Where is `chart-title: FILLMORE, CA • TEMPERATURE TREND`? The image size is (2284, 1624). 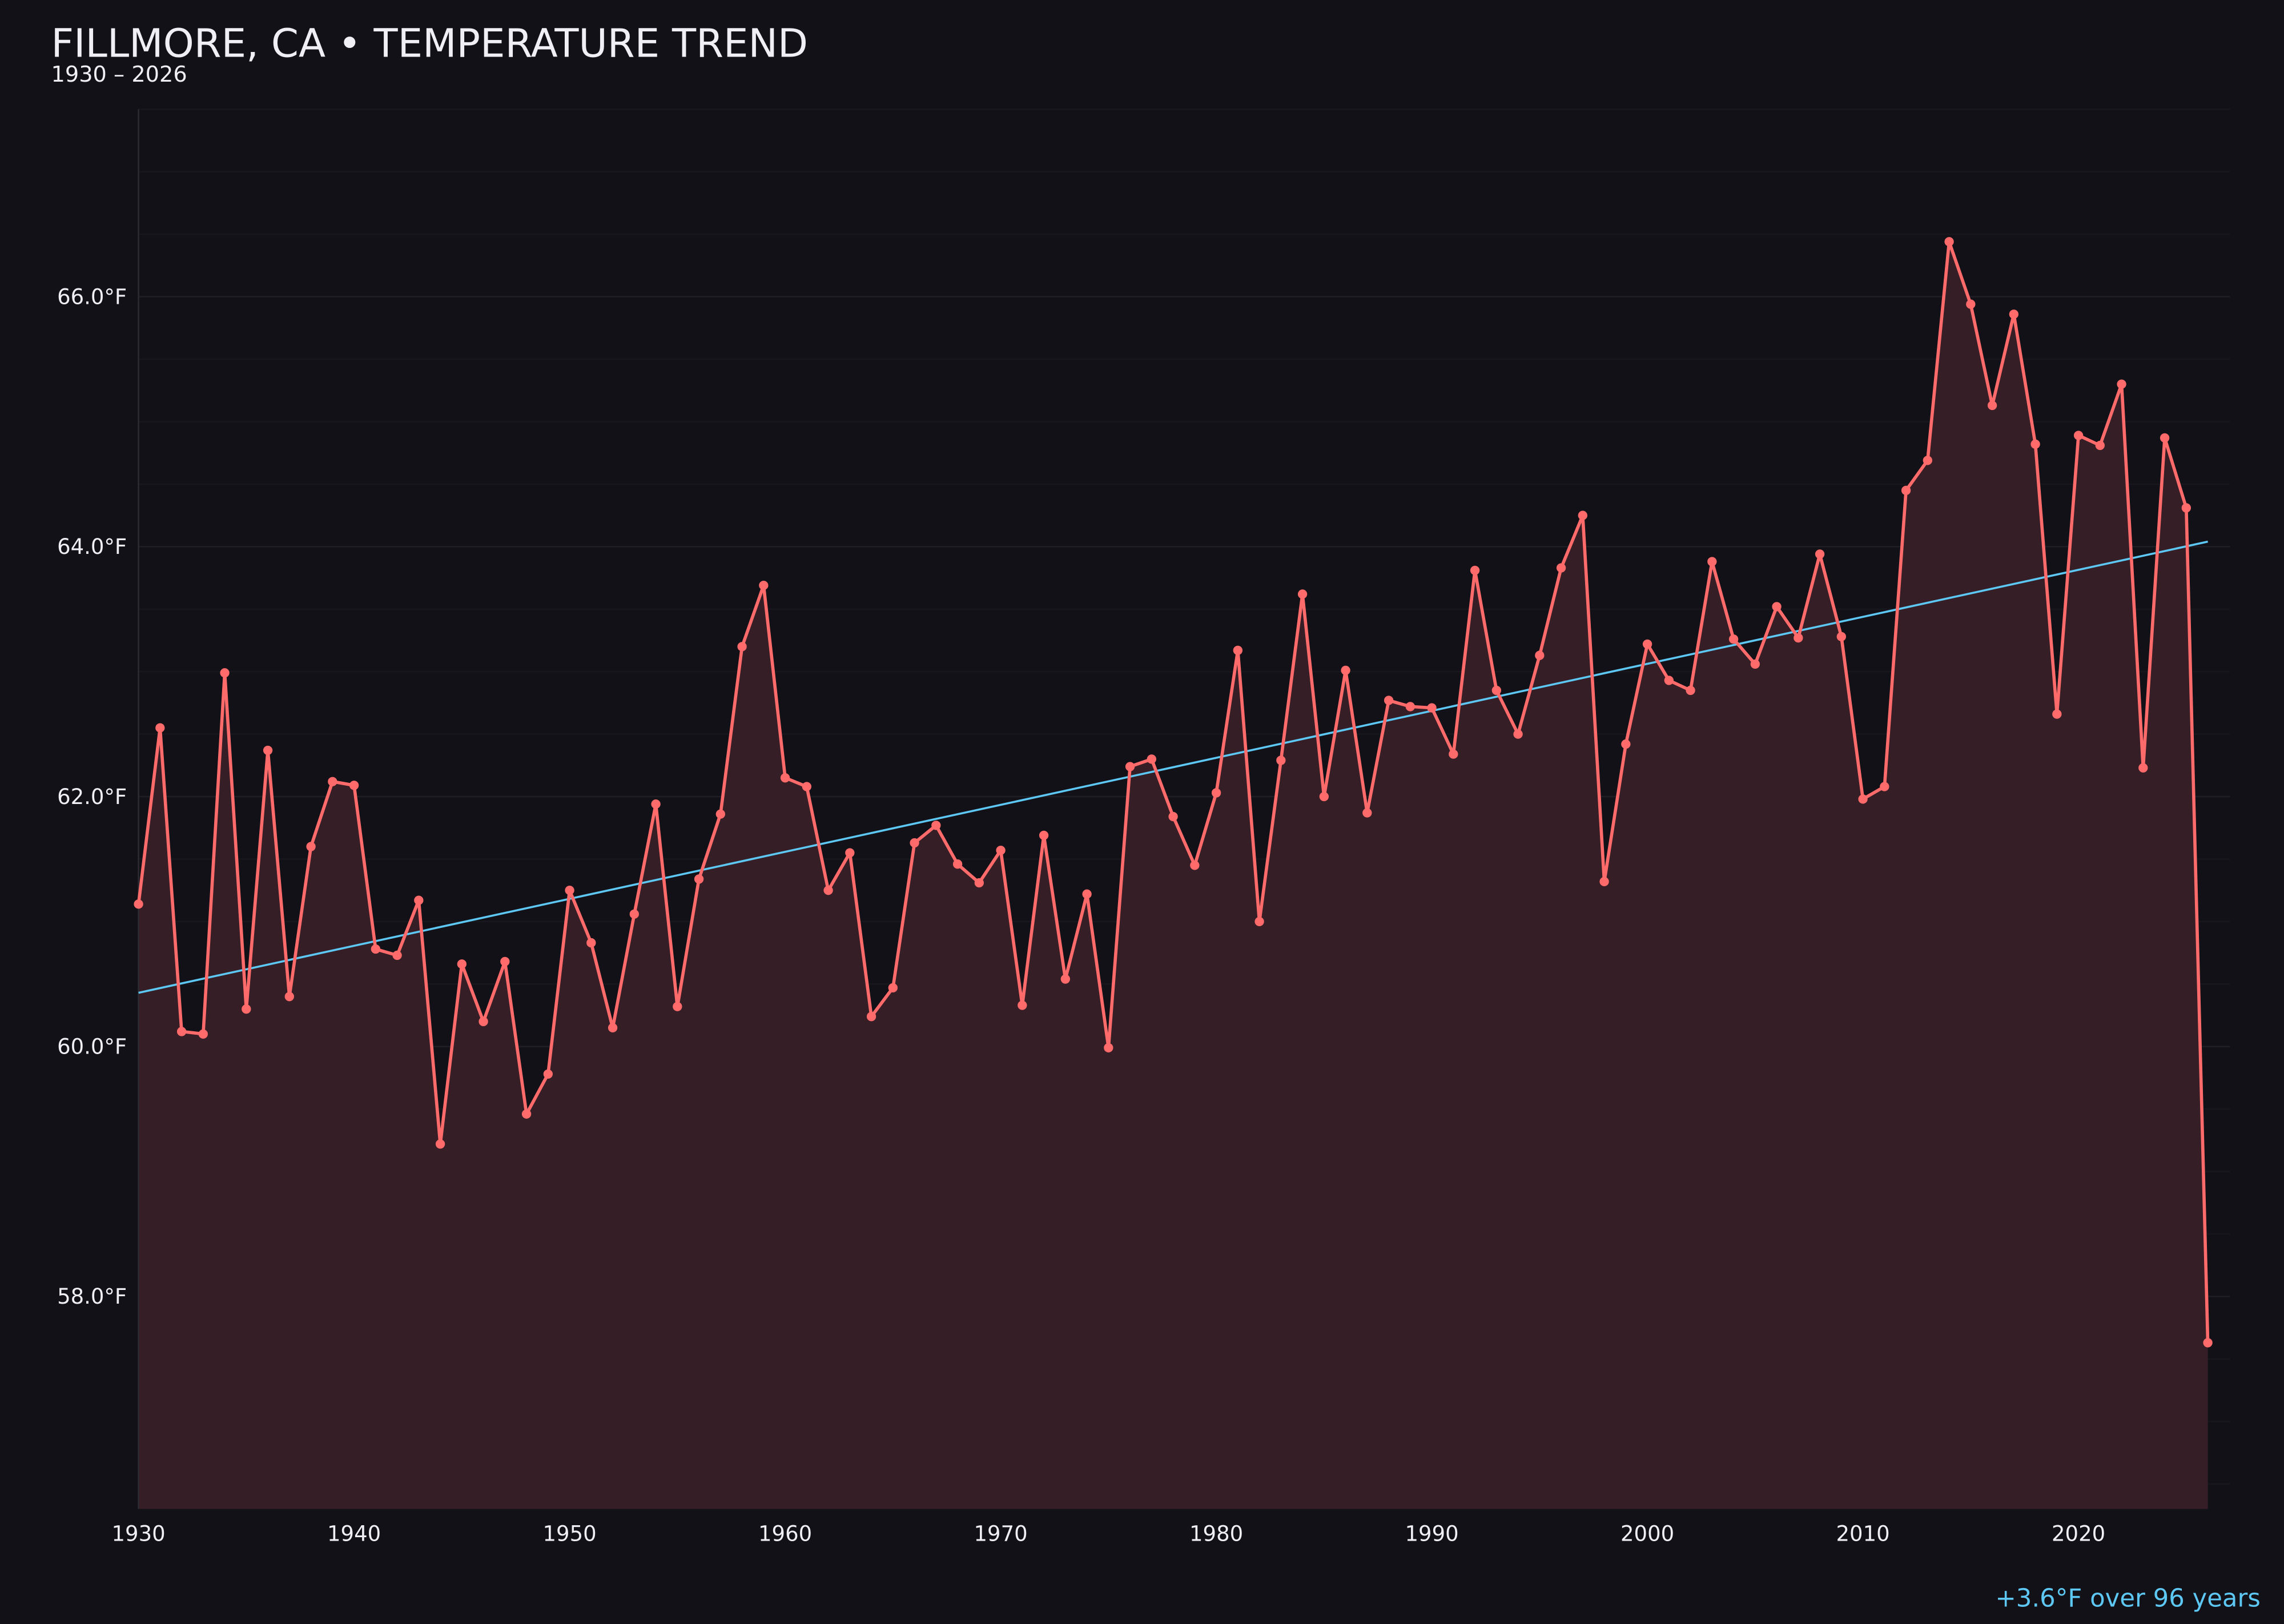 chart-title: FILLMORE, CA • TEMPERATURE TREND is located at coordinates (429, 43).